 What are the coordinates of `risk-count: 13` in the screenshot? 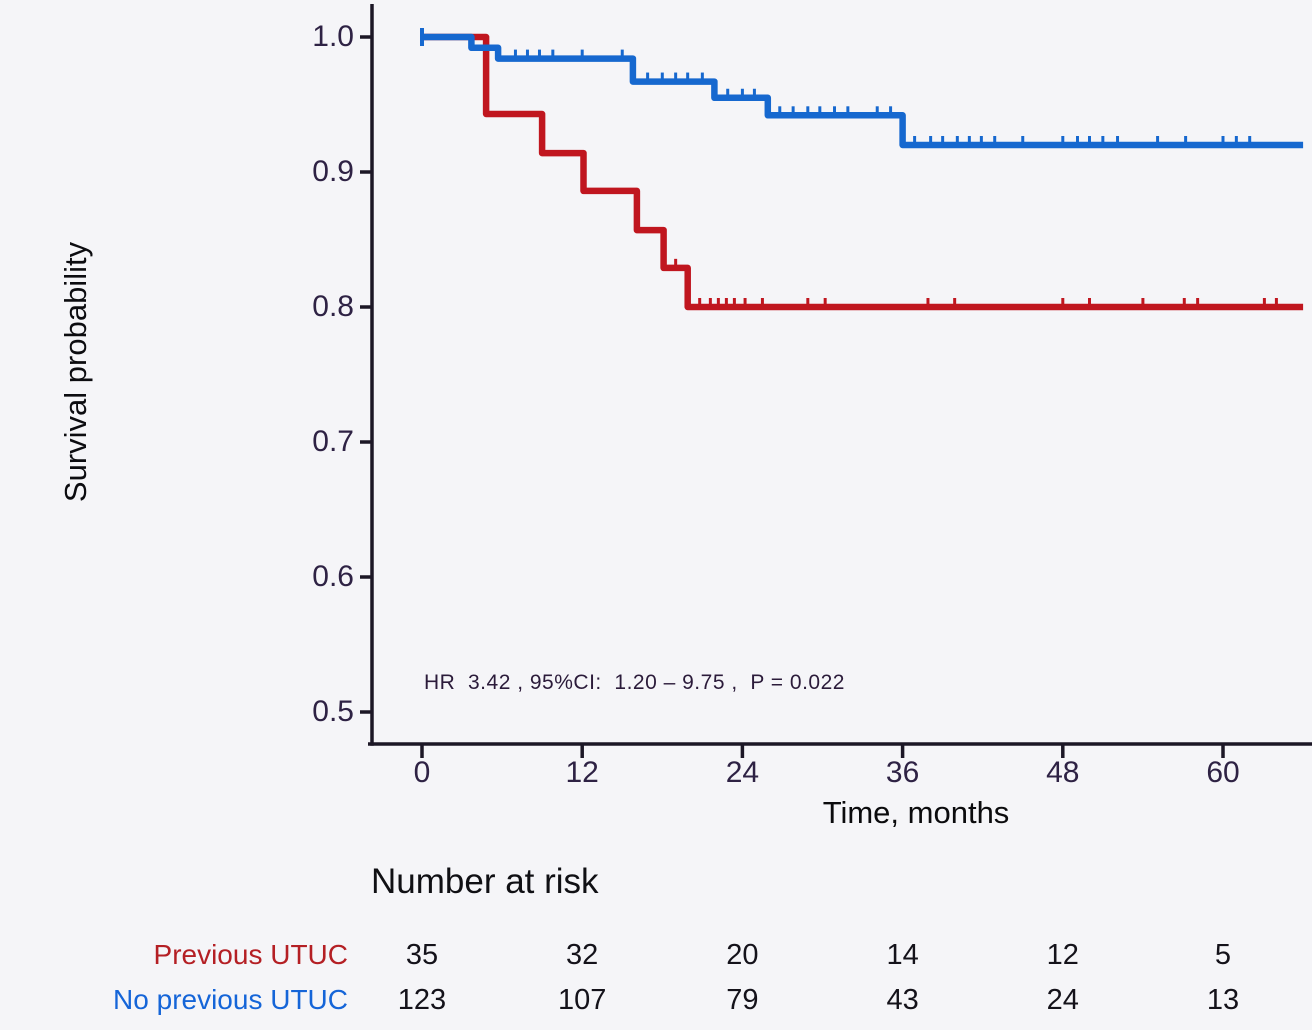 It's located at (1223, 1000).